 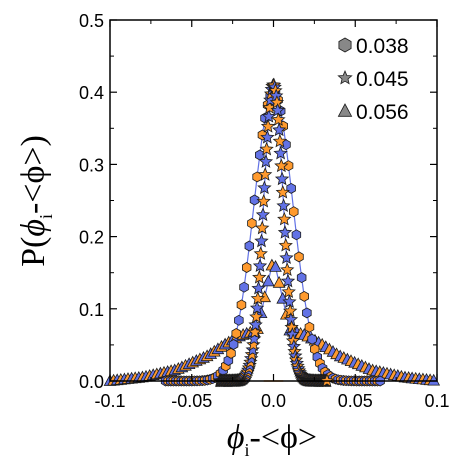 I want to click on x-axis-title-symbol: ϕ, so click(x=236, y=437).